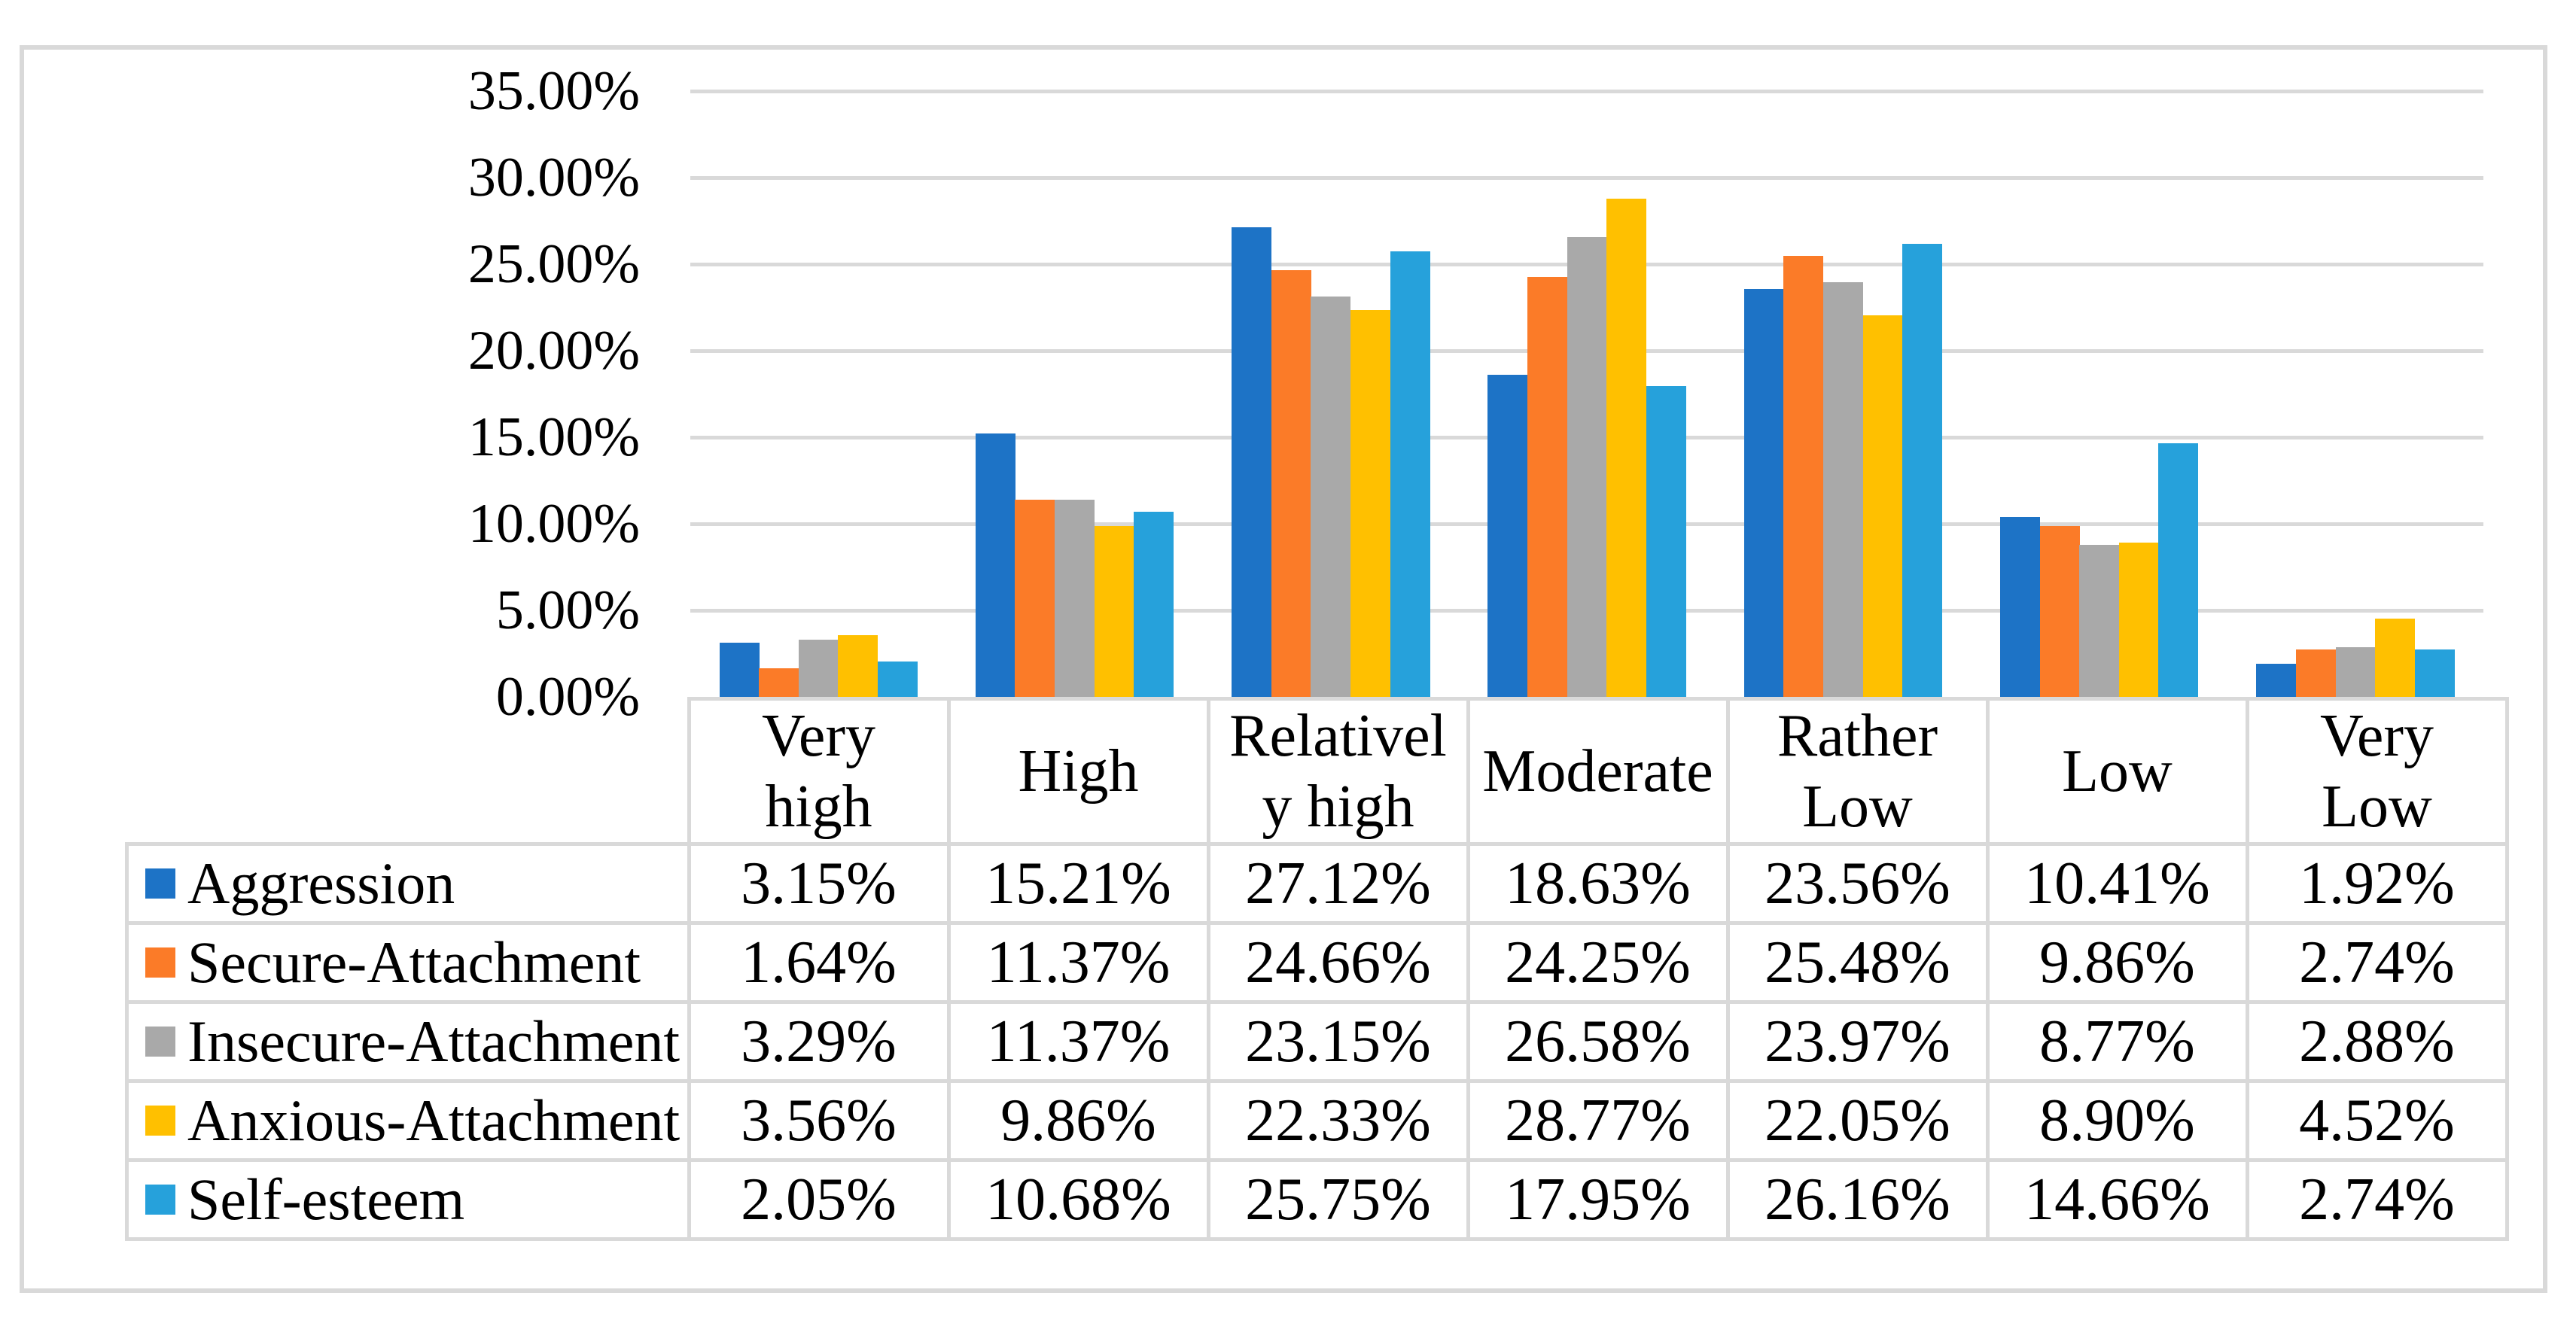 This screenshot has width=2576, height=1317. I want to click on legend-cell: Insecure-Attachment, so click(408, 1041).